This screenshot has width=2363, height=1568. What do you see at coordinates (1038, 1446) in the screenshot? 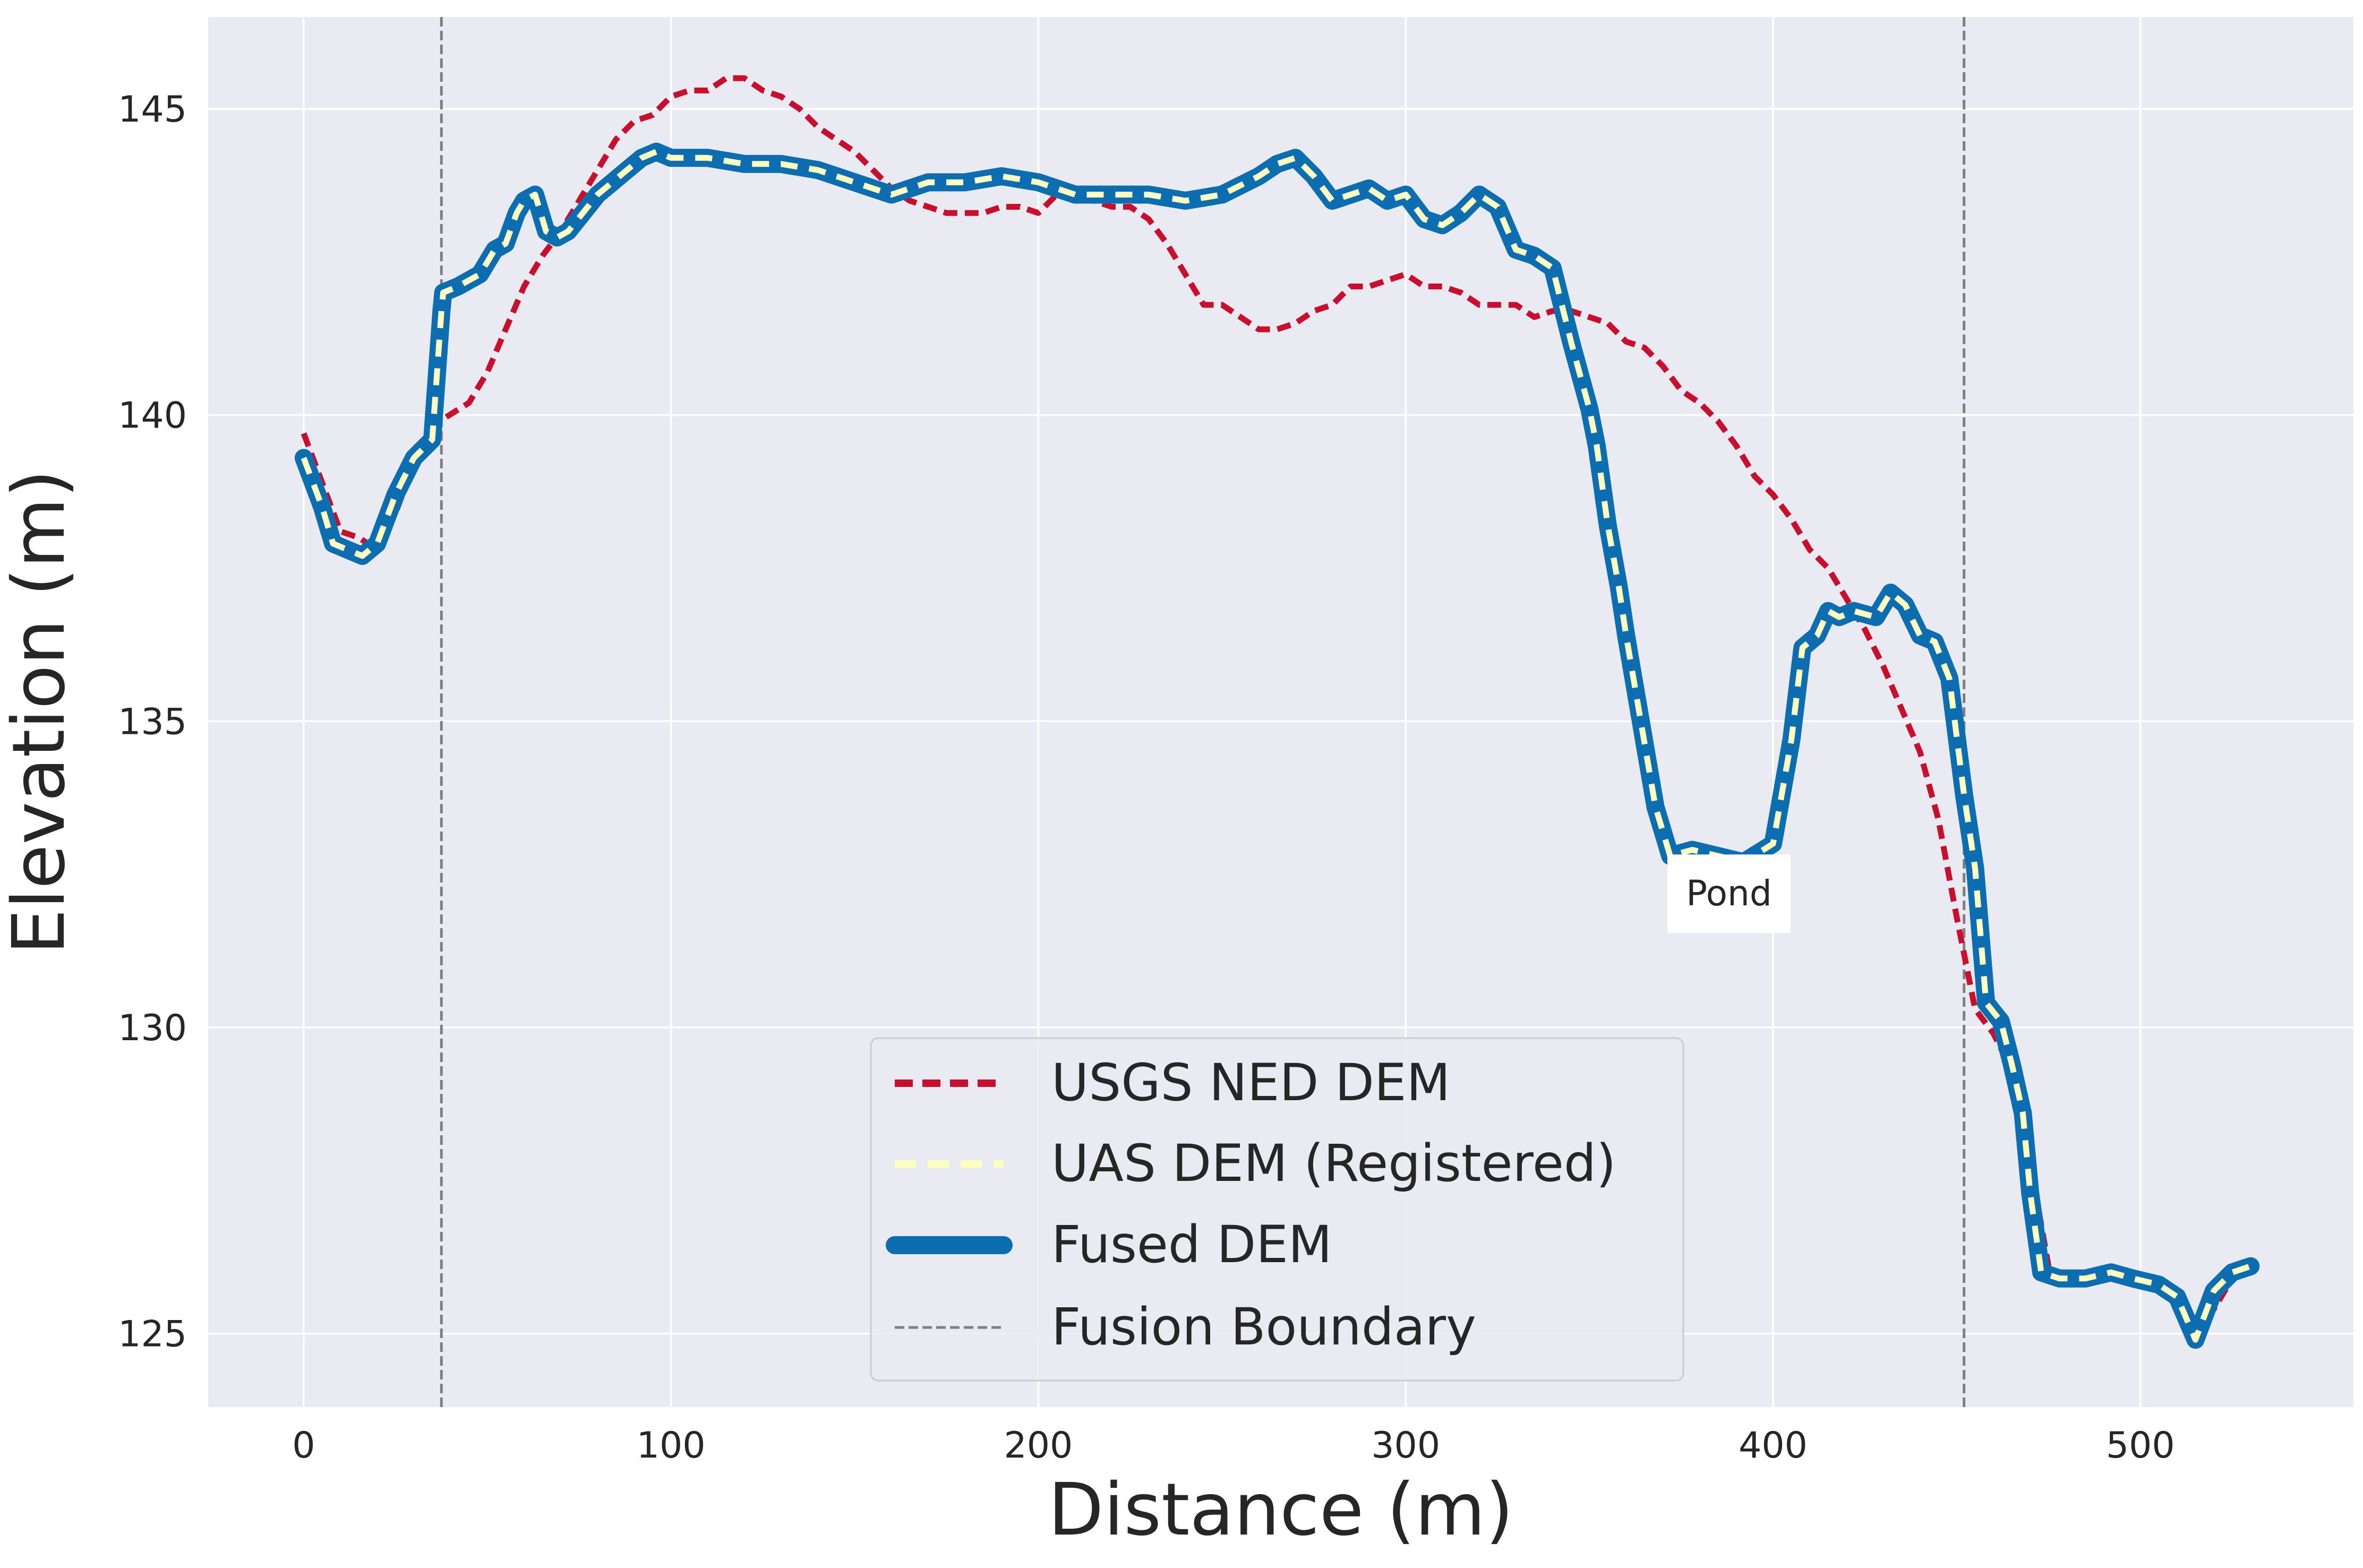
I see `x-tick-label: 200` at bounding box center [1038, 1446].